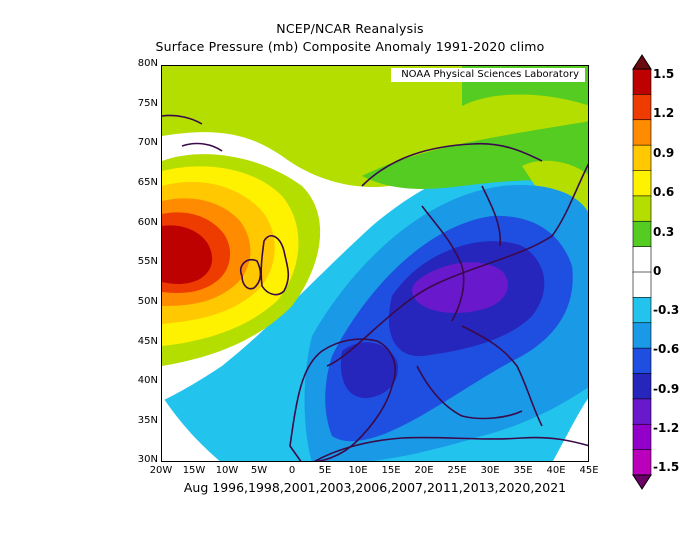  Describe the element at coordinates (666, 310) in the screenshot. I see `colorbar-label: -0.3` at that location.